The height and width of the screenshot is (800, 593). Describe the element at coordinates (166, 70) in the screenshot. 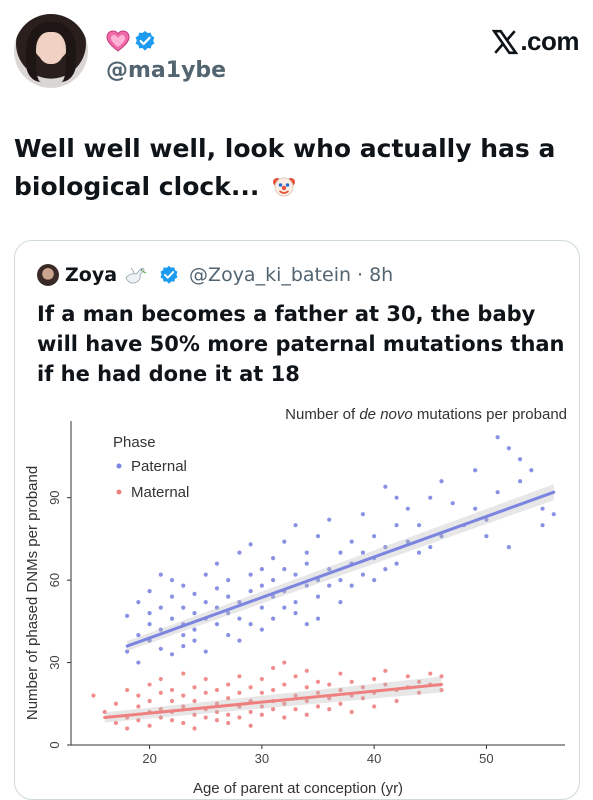

I see `author-handle: @ma1ybe` at that location.